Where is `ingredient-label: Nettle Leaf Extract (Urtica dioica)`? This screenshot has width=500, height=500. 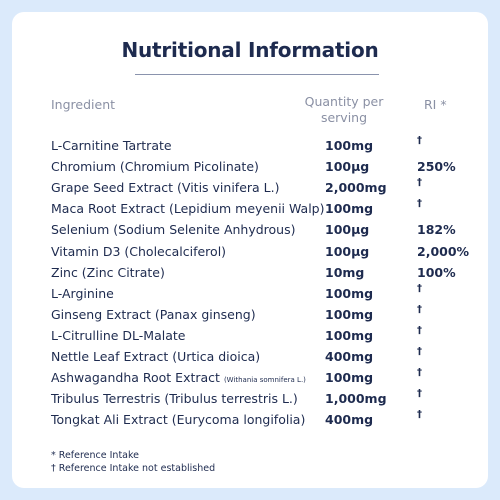 ingredient-label: Nettle Leaf Extract (Urtica dioica) is located at coordinates (156, 356).